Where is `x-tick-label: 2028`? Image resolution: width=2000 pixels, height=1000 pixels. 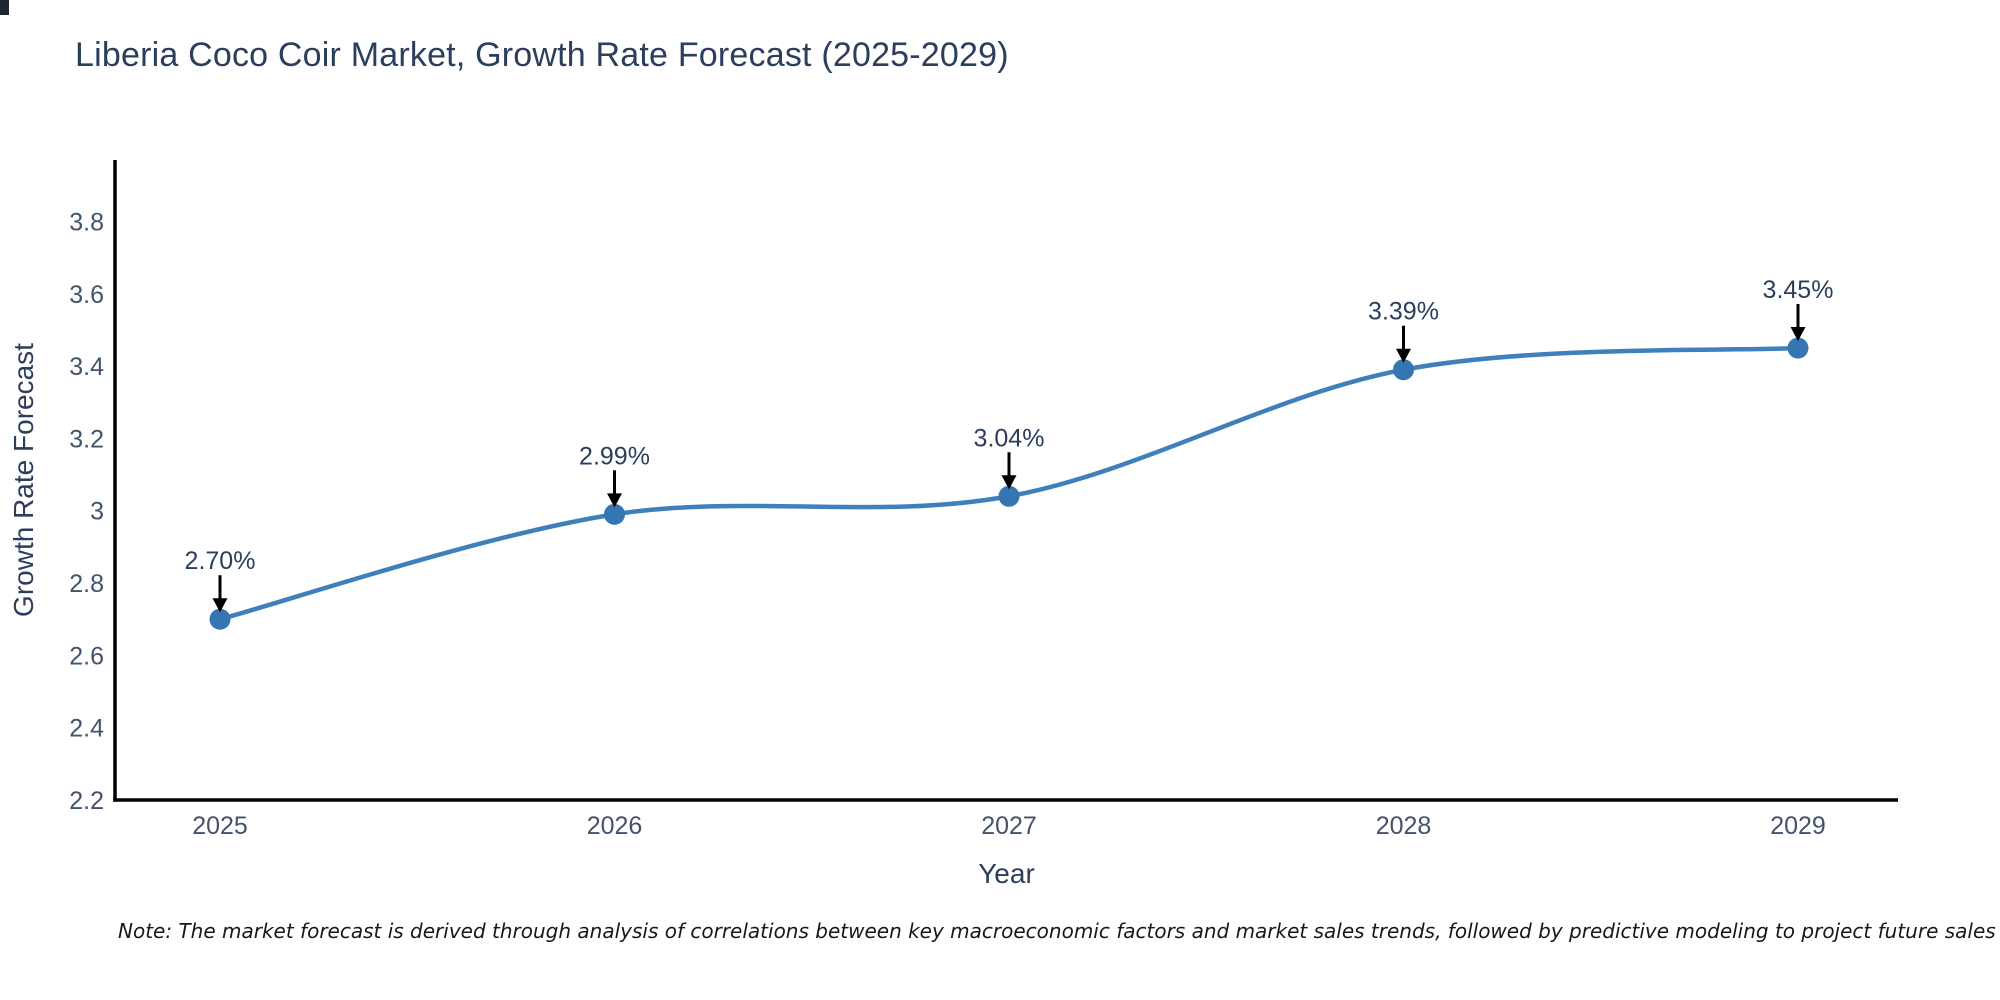 x-tick-label: 2028 is located at coordinates (1404, 826).